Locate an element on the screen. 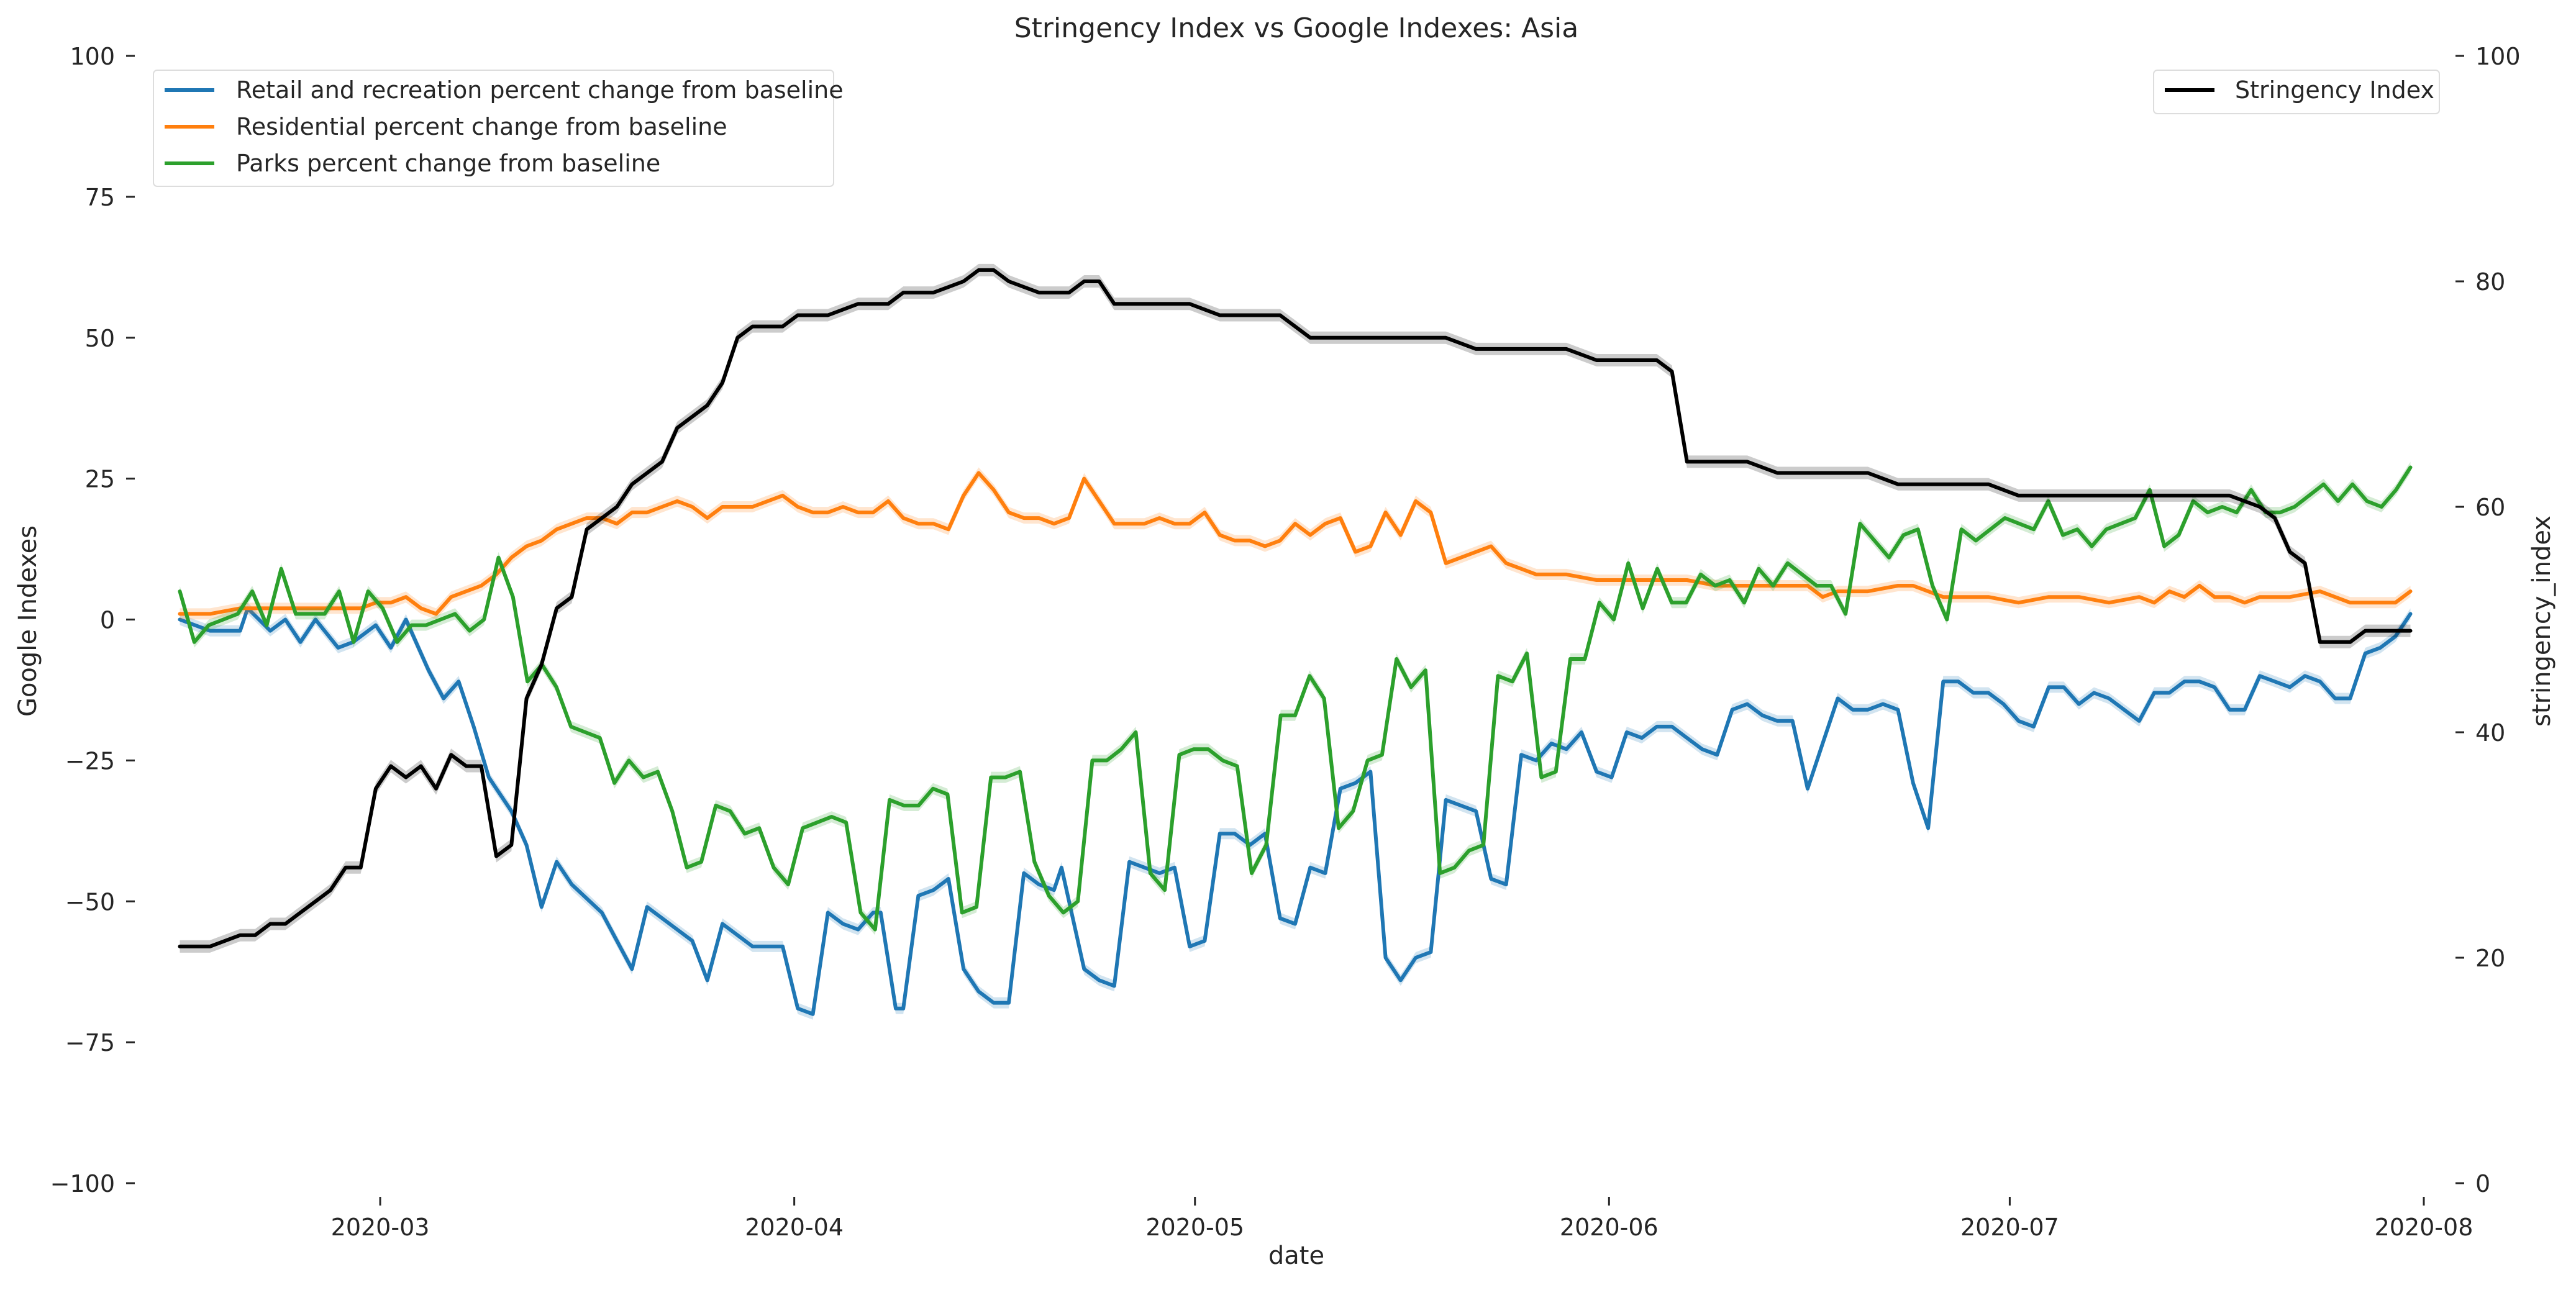 This screenshot has height=1290, width=2576. y-axis-label-left: Google Indexes is located at coordinates (28, 621).